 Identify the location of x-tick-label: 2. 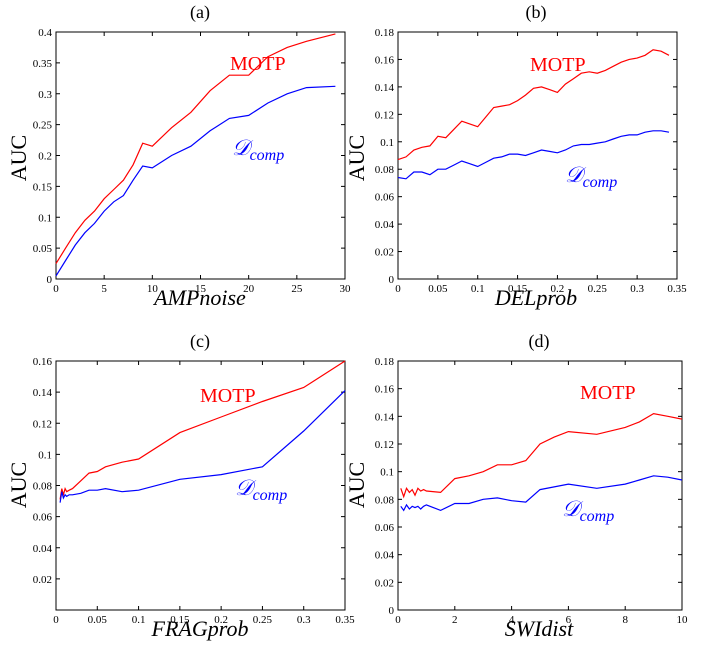
(455, 620).